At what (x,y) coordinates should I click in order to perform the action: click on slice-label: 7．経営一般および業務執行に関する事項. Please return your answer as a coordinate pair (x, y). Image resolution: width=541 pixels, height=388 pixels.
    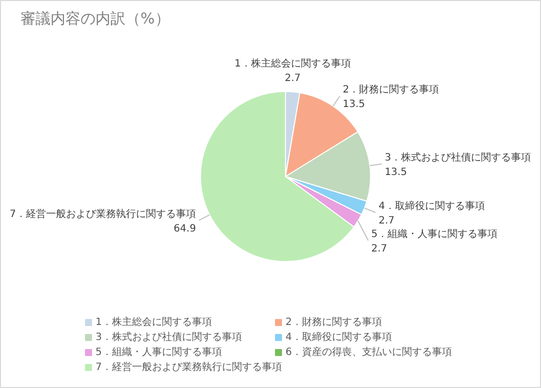
    Looking at the image, I should click on (103, 214).